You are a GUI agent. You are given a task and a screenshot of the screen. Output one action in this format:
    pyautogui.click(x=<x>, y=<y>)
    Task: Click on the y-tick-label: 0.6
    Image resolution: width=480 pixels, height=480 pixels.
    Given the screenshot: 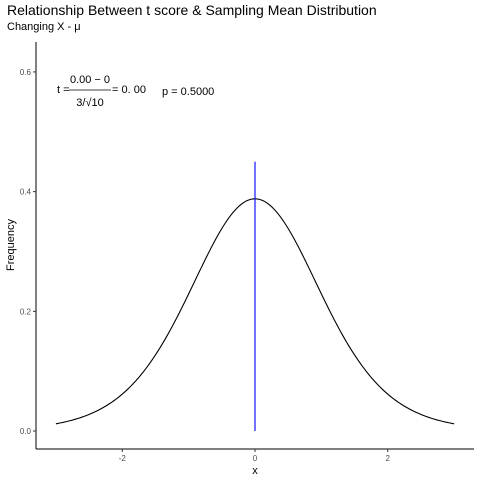 What is the action you would take?
    pyautogui.click(x=26, y=72)
    